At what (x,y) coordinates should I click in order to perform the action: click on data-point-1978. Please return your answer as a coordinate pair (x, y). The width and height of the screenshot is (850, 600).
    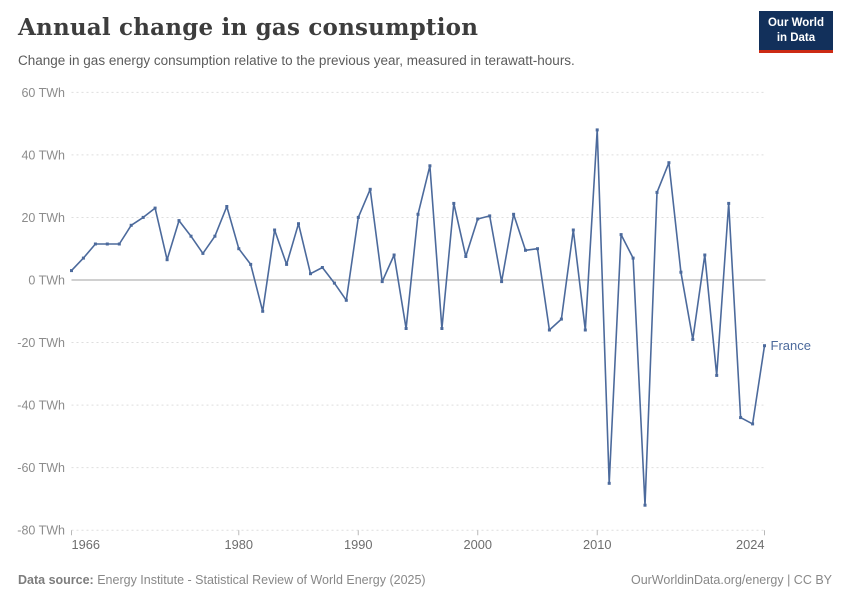
    Looking at the image, I should click on (215, 236).